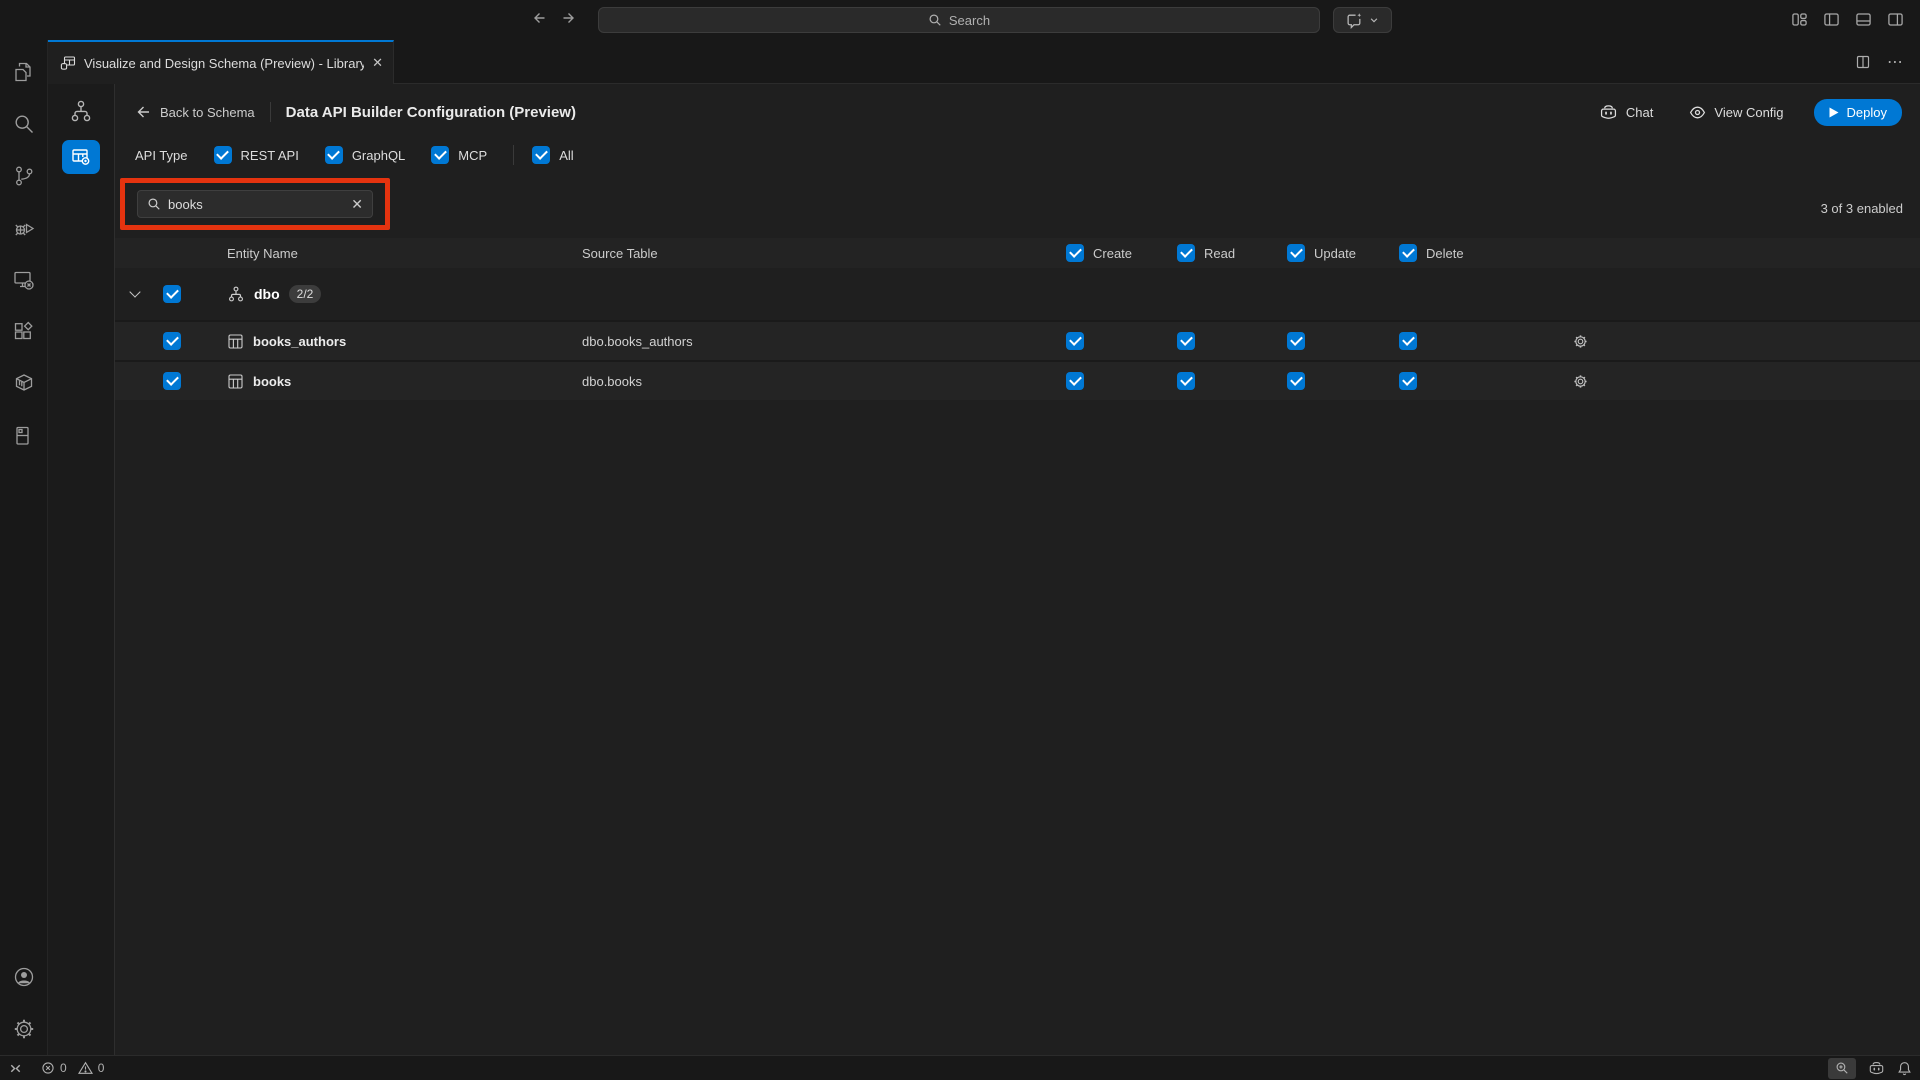 This screenshot has width=1920, height=1080. What do you see at coordinates (377, 62) in the screenshot?
I see `tab-close-icon: ✕` at bounding box center [377, 62].